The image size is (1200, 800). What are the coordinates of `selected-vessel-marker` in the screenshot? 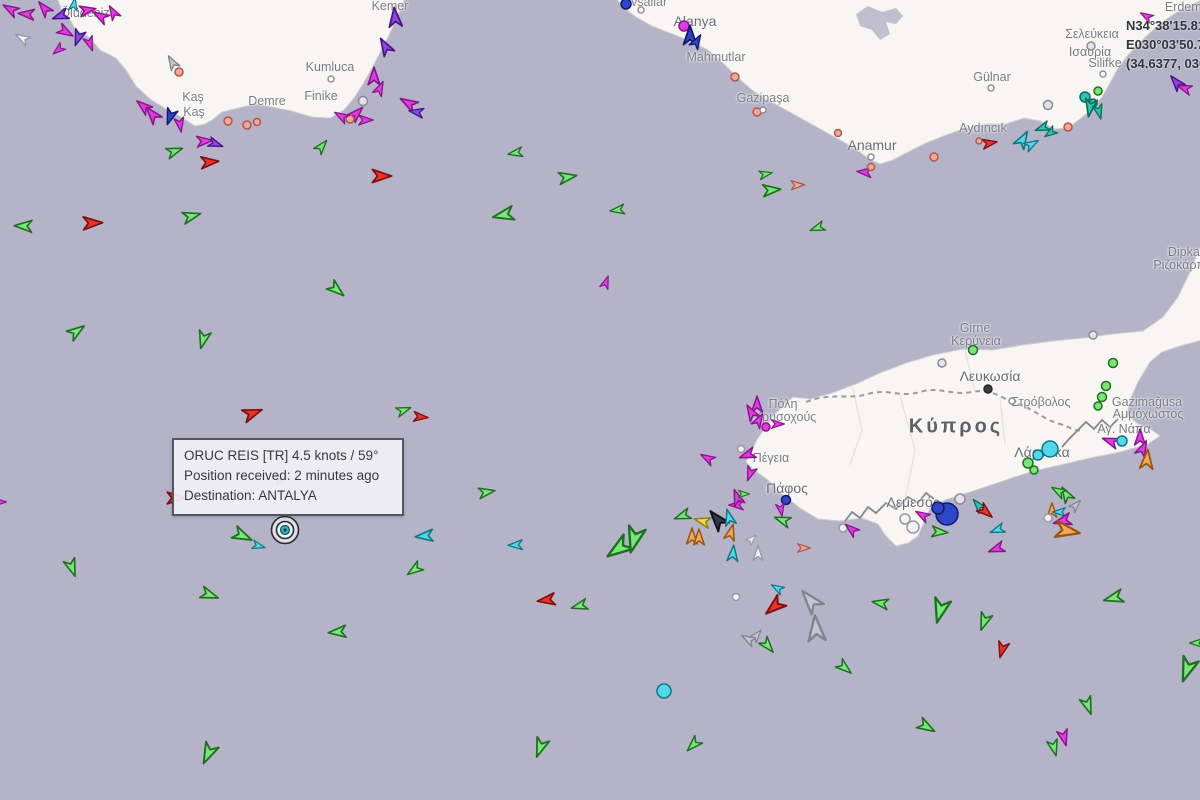 It's located at (285, 530).